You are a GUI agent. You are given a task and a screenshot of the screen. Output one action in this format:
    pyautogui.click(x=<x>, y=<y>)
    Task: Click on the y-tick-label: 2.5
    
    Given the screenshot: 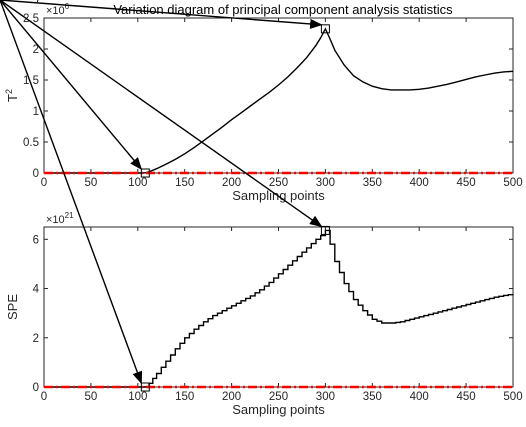 What is the action you would take?
    pyautogui.click(x=31, y=19)
    